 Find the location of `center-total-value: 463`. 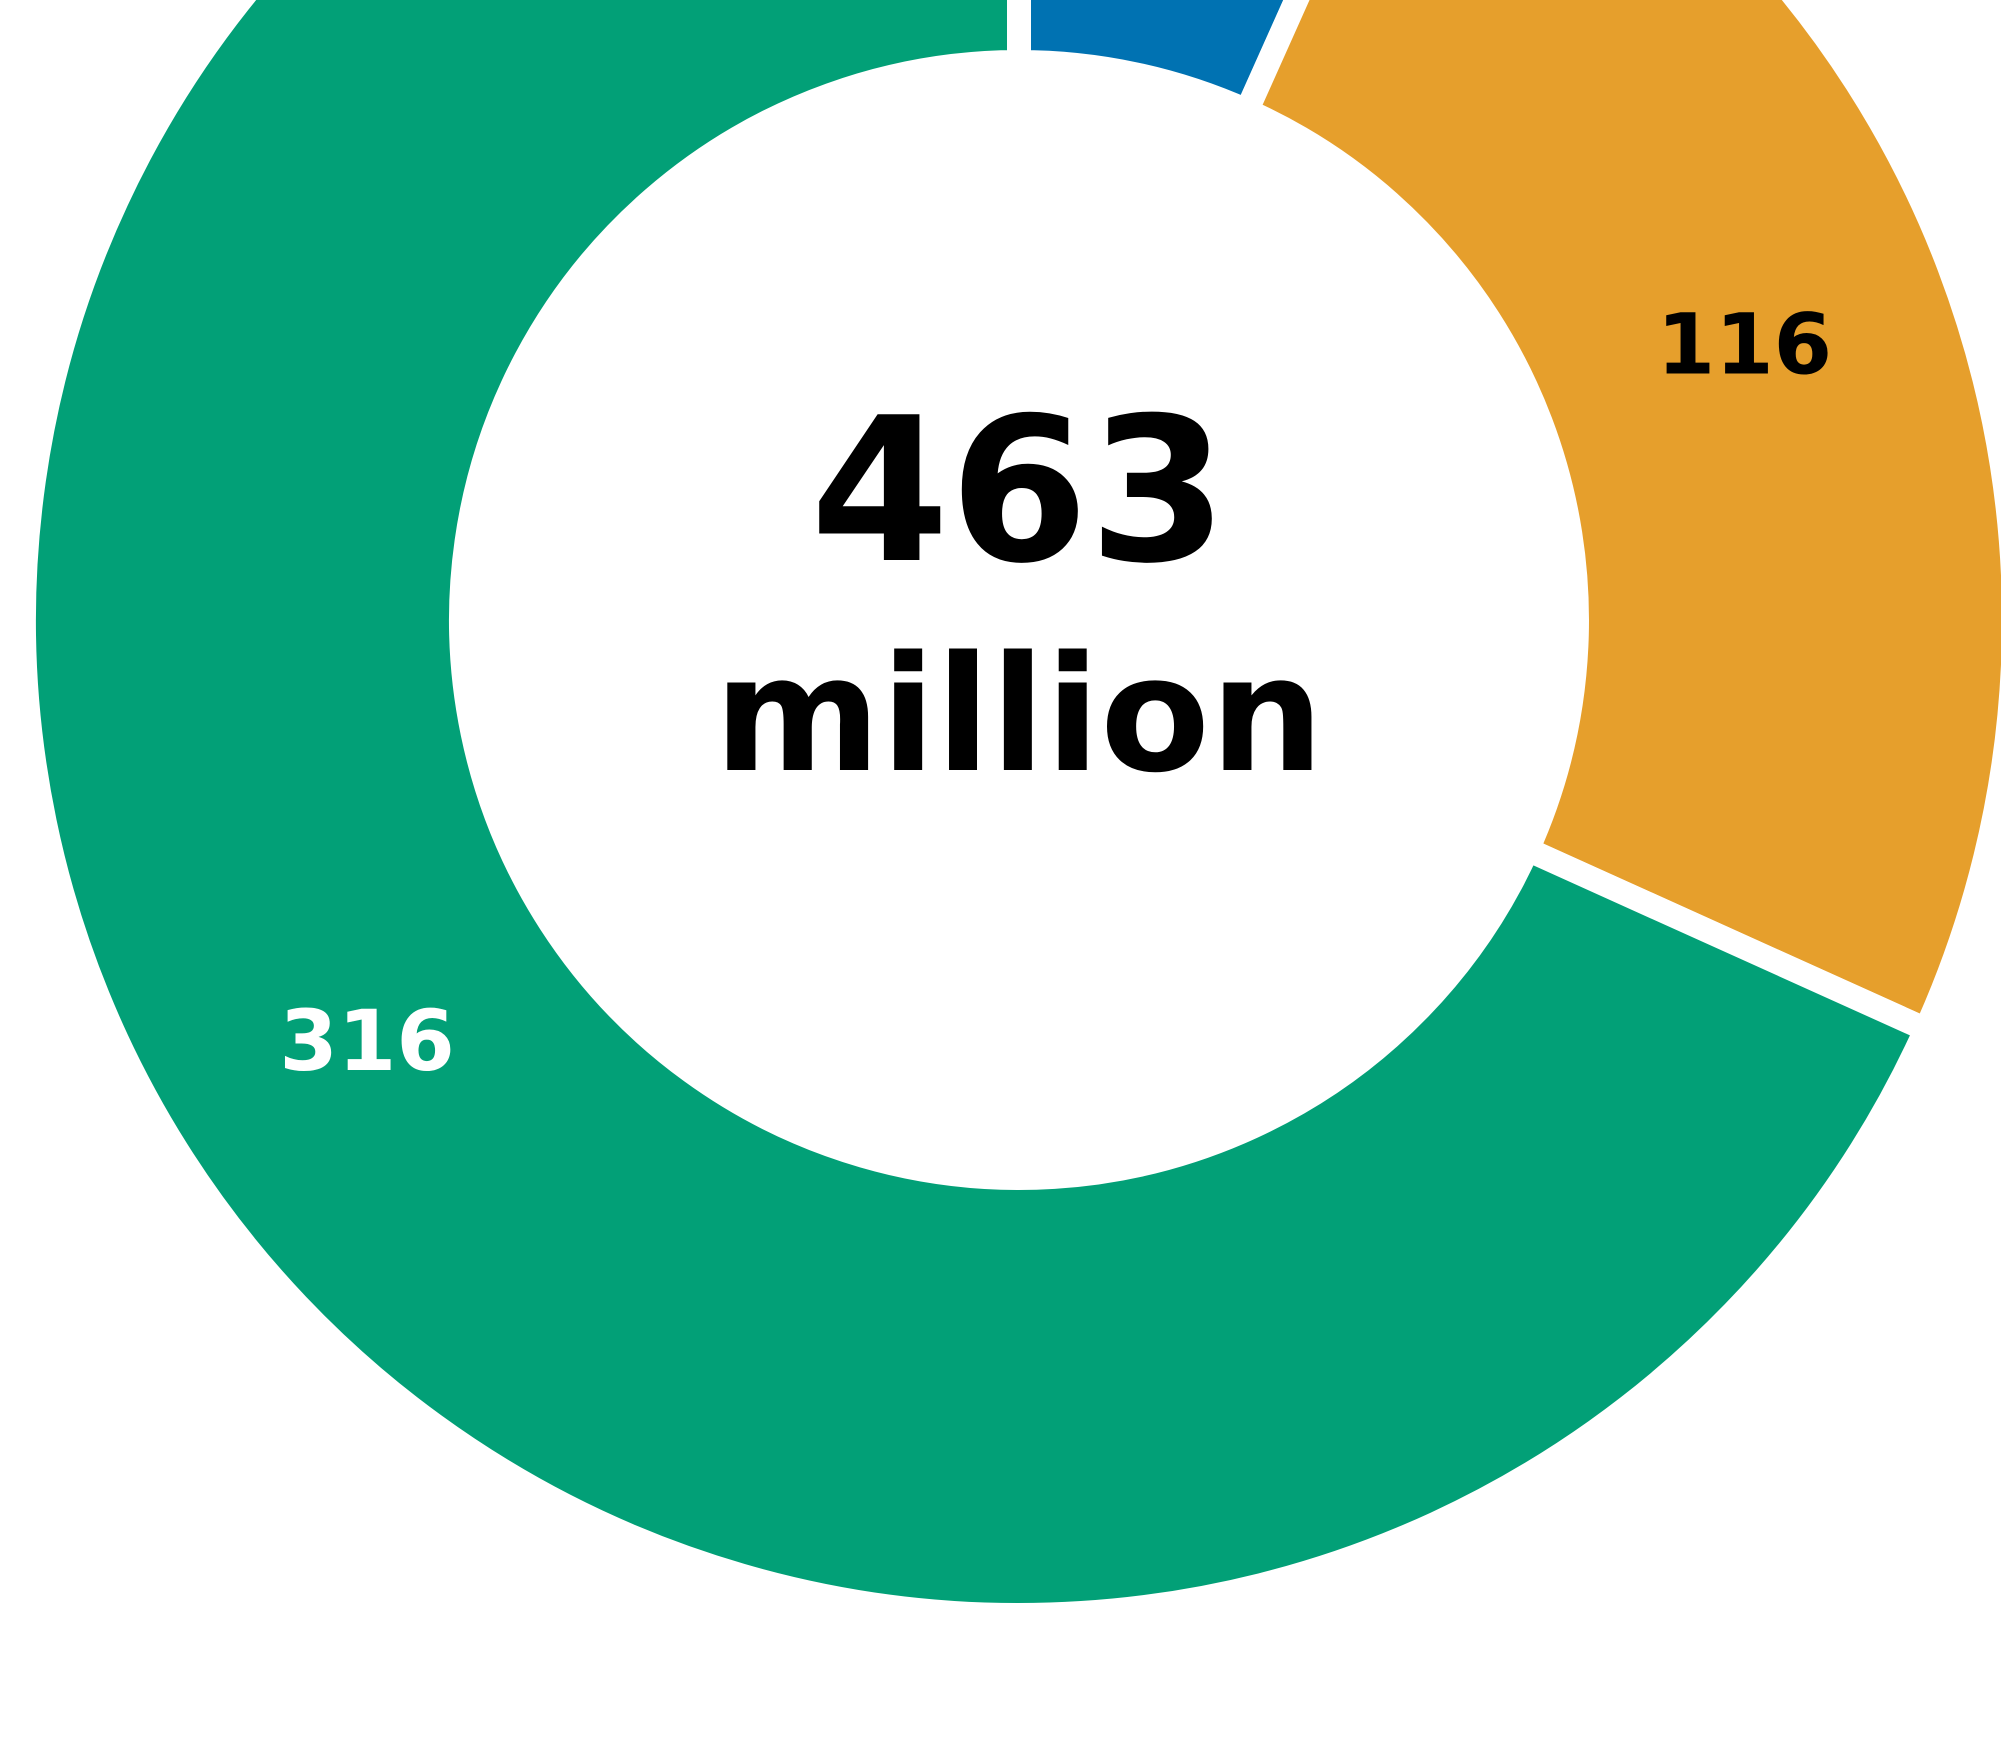

center-total-value: 463 is located at coordinates (1018, 491).